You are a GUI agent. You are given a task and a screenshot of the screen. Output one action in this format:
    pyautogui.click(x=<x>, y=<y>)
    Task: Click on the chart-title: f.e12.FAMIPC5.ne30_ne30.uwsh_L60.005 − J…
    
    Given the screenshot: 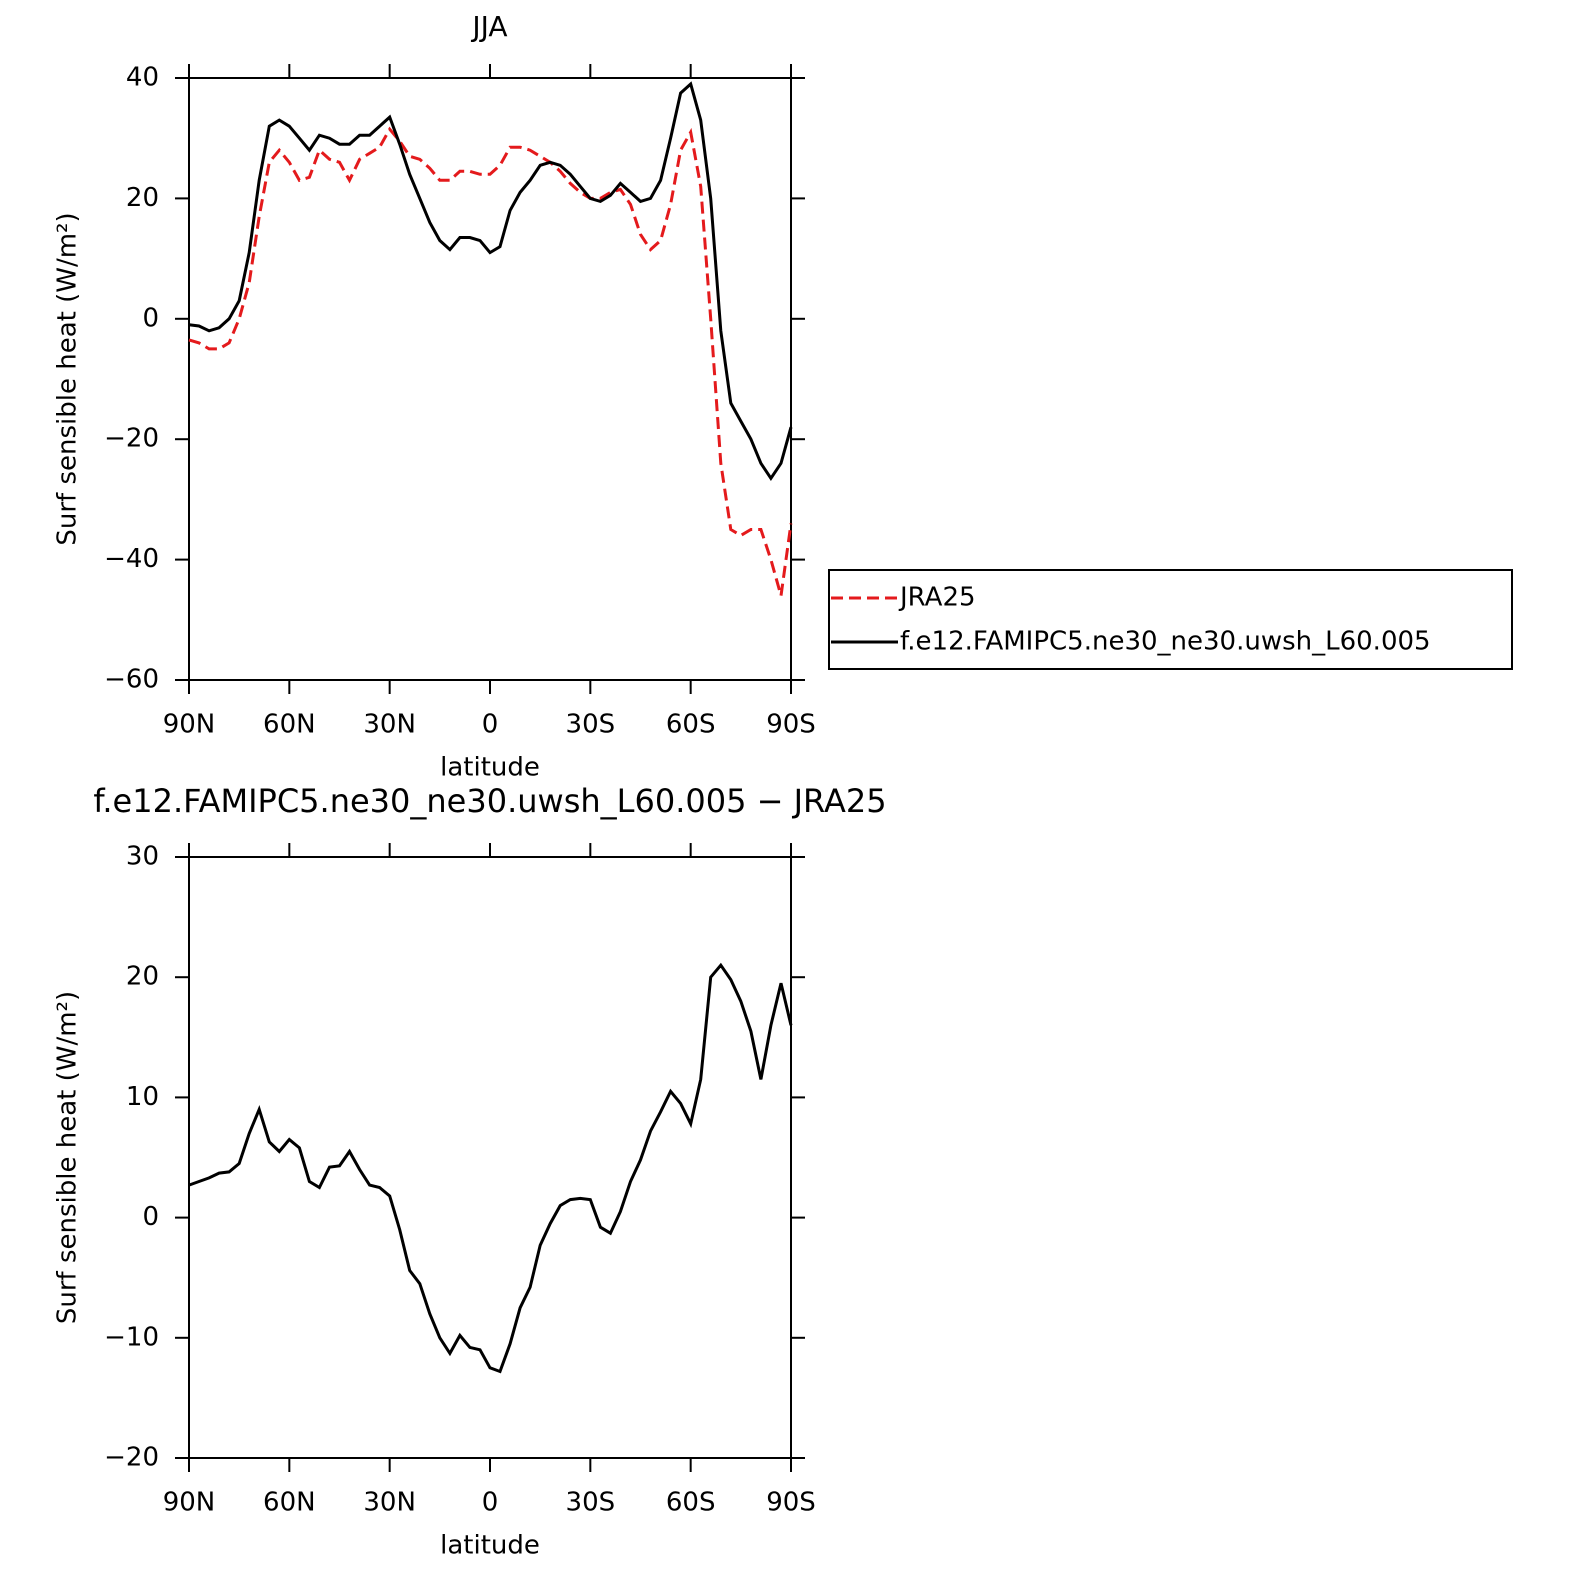 What is the action you would take?
    pyautogui.click(x=489, y=801)
    